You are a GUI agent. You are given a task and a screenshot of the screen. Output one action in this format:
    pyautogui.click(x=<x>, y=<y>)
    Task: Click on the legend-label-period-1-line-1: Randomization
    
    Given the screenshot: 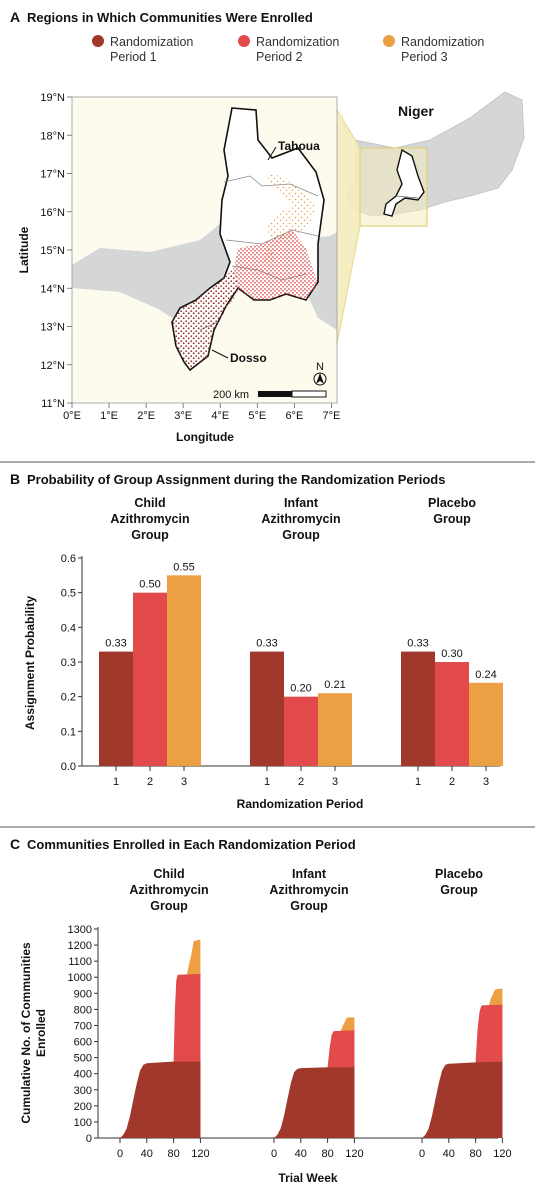 What is the action you would take?
    pyautogui.click(x=151, y=42)
    